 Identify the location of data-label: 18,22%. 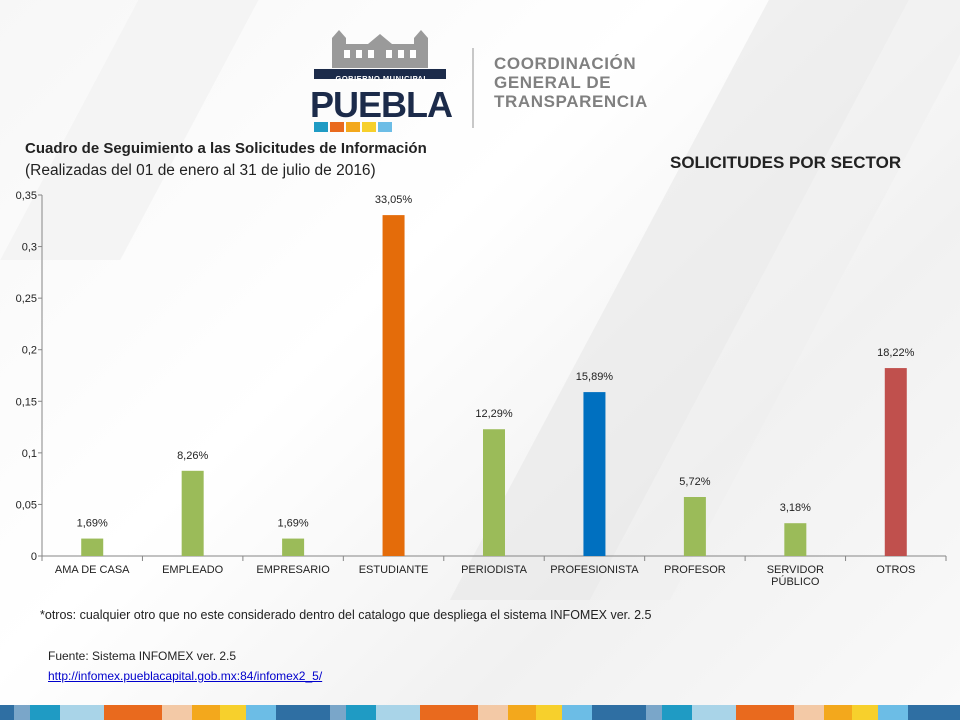
(896, 353).